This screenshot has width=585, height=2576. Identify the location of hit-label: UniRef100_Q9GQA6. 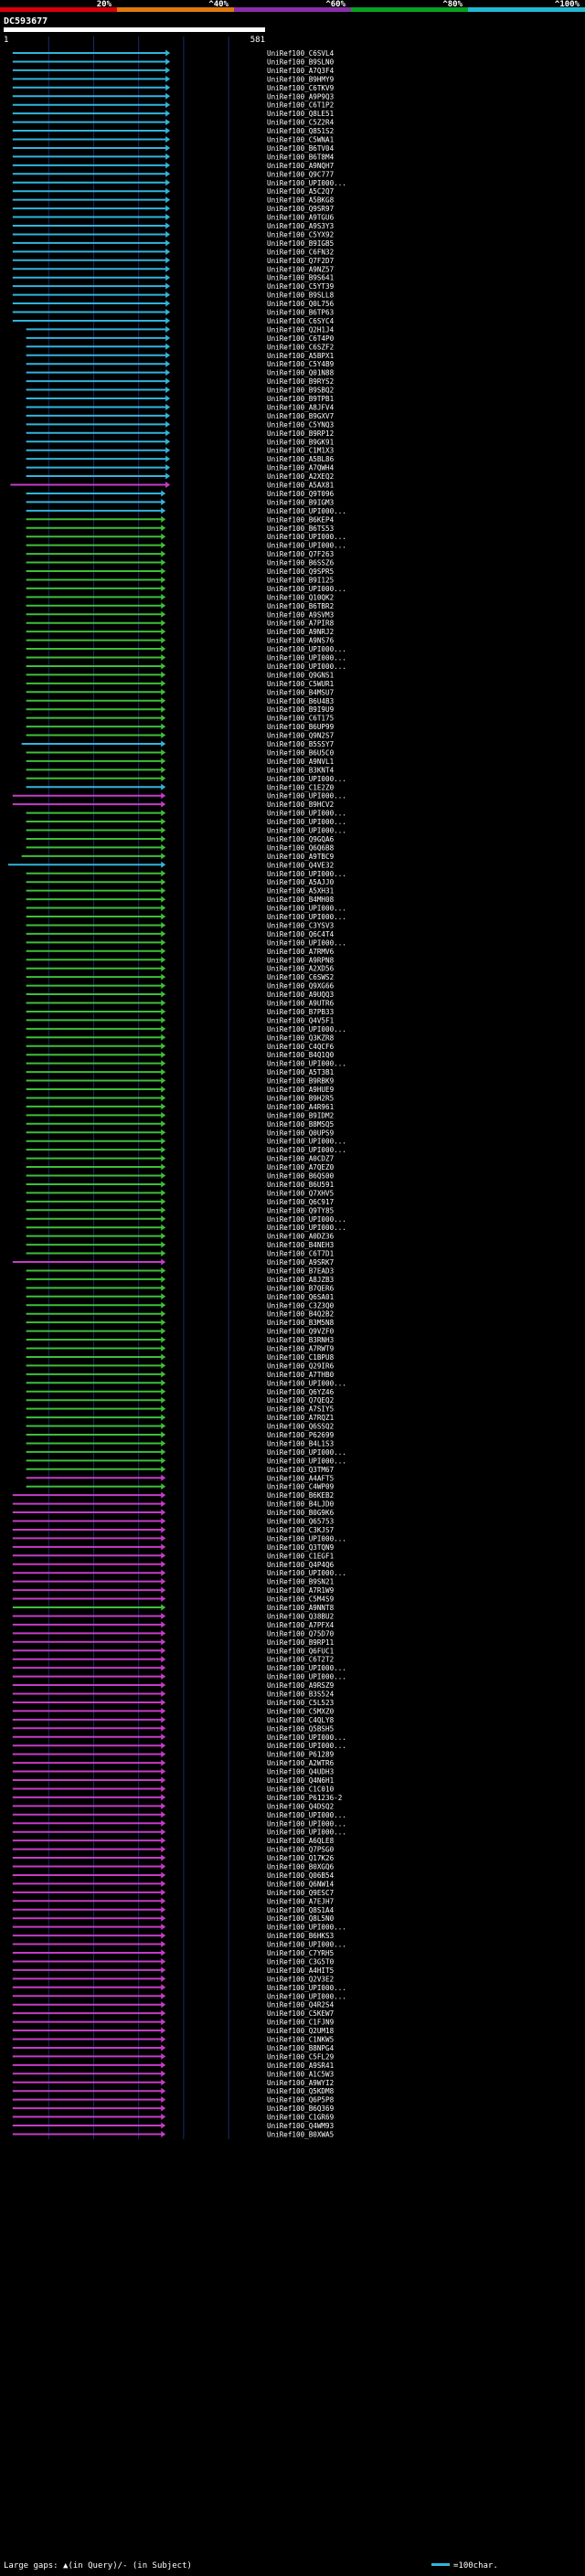
(301, 839).